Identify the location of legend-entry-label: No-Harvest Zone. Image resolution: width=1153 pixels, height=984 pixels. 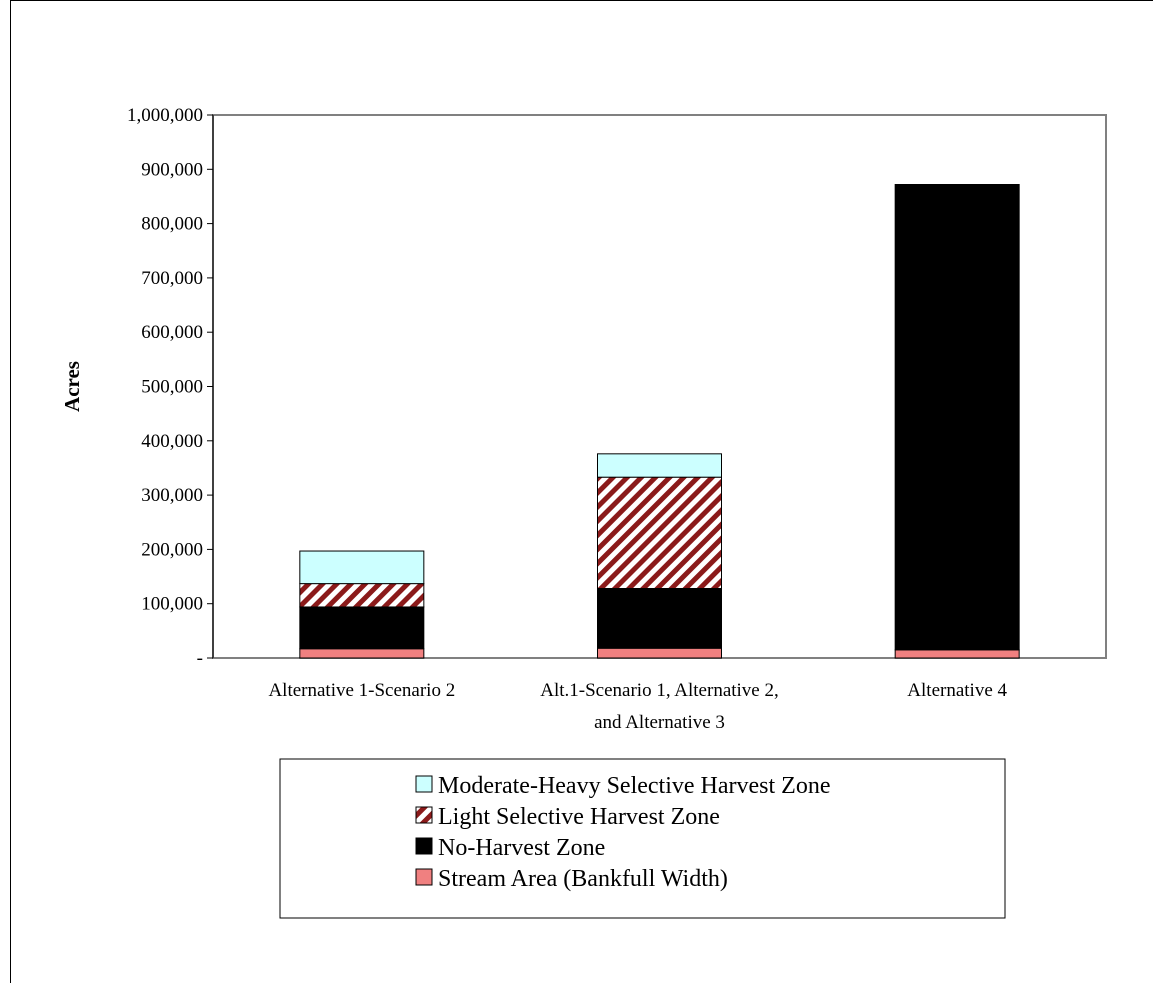
(521, 848).